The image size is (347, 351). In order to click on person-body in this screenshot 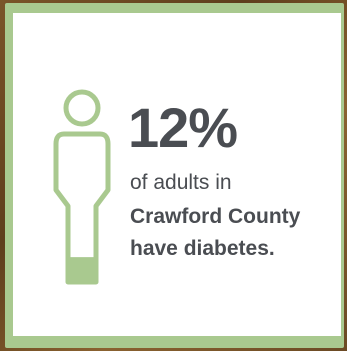, I will do `click(82, 208)`.